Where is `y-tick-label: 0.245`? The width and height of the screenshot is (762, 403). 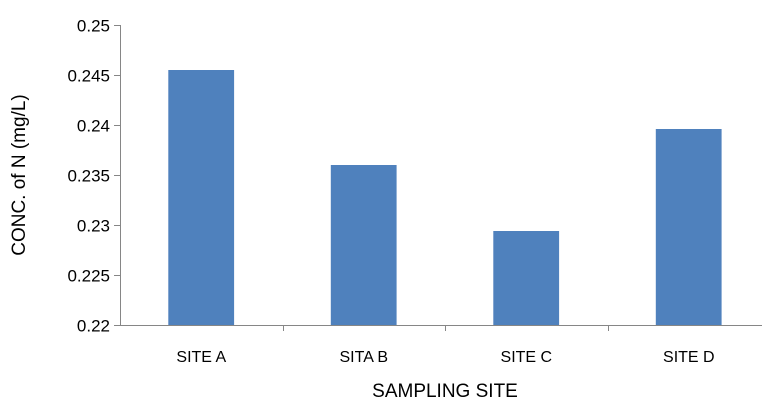 y-tick-label: 0.245 is located at coordinates (88, 76).